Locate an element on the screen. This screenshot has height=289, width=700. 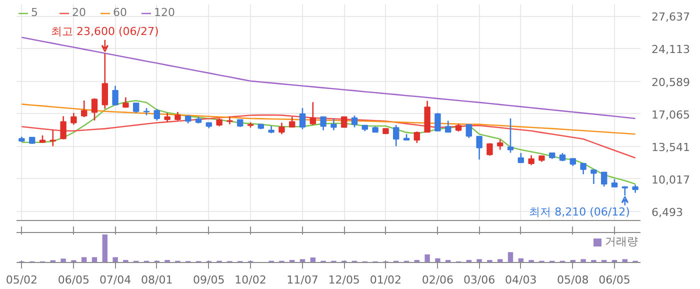
x-tick-label: 09/05 is located at coordinates (209, 280).